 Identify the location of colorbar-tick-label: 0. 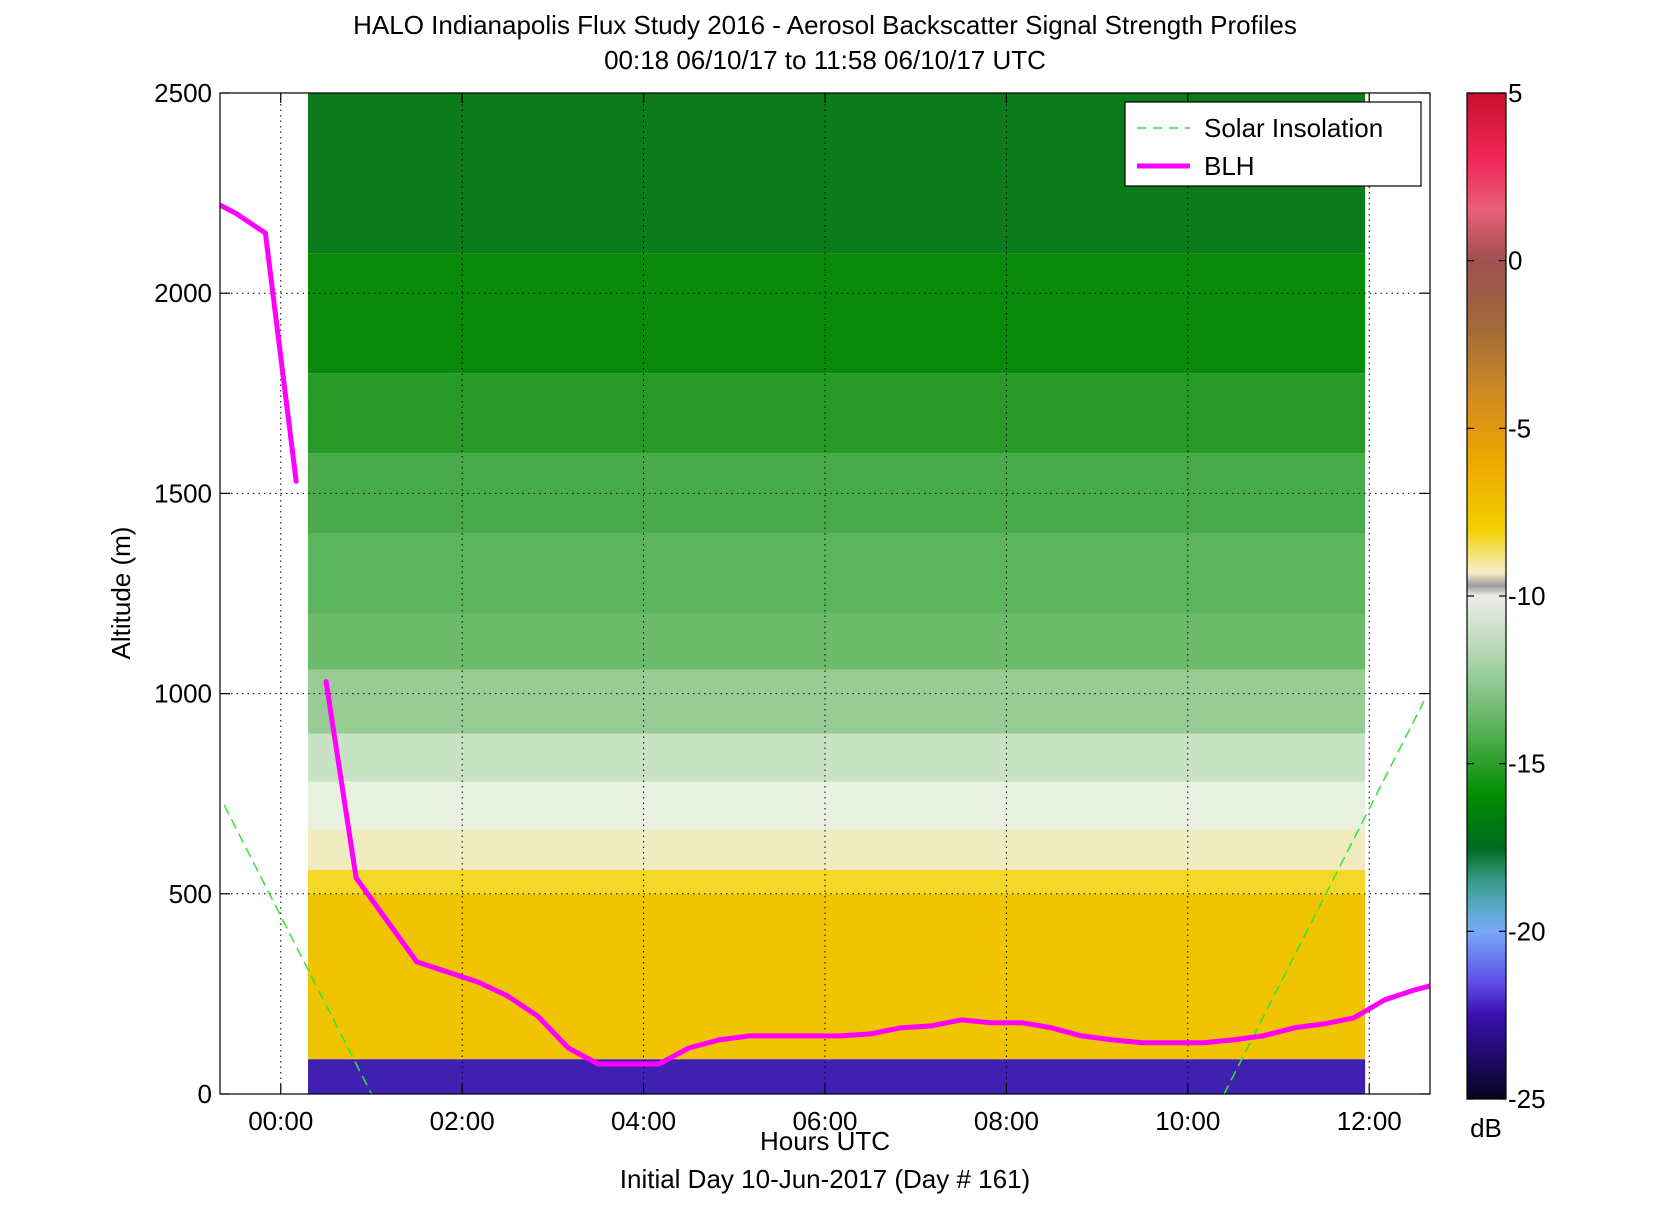
(1515, 261).